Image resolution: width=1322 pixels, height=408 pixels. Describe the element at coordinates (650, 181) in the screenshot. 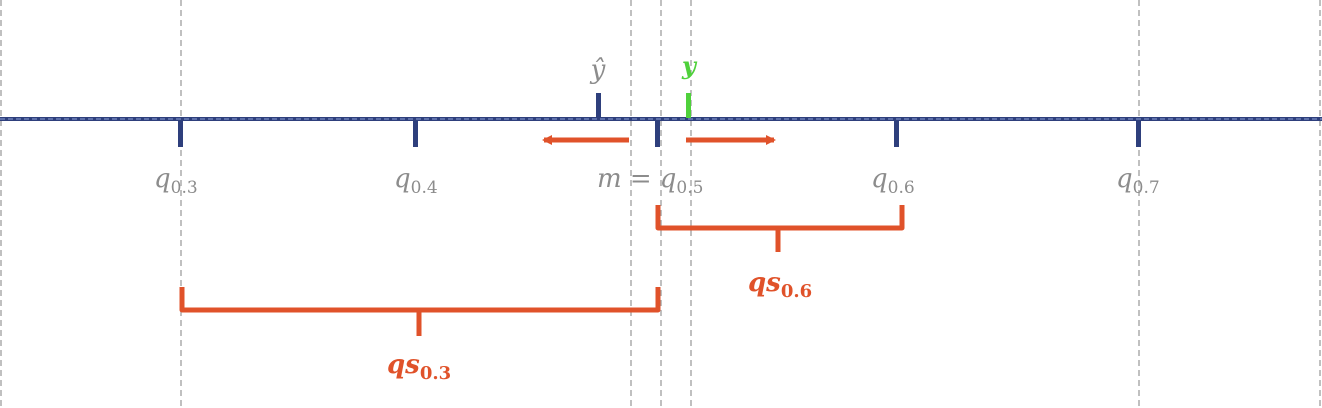

I see `label-m-equals-q05: m = q0.5` at that location.